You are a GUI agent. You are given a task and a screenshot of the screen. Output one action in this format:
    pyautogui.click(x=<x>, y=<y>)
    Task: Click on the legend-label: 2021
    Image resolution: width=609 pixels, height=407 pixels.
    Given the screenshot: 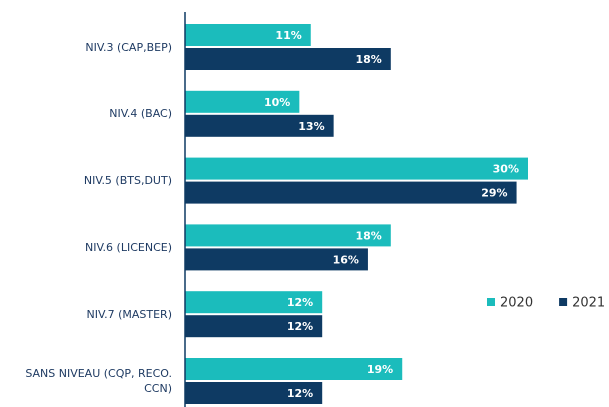 What is the action you would take?
    pyautogui.click(x=588, y=303)
    